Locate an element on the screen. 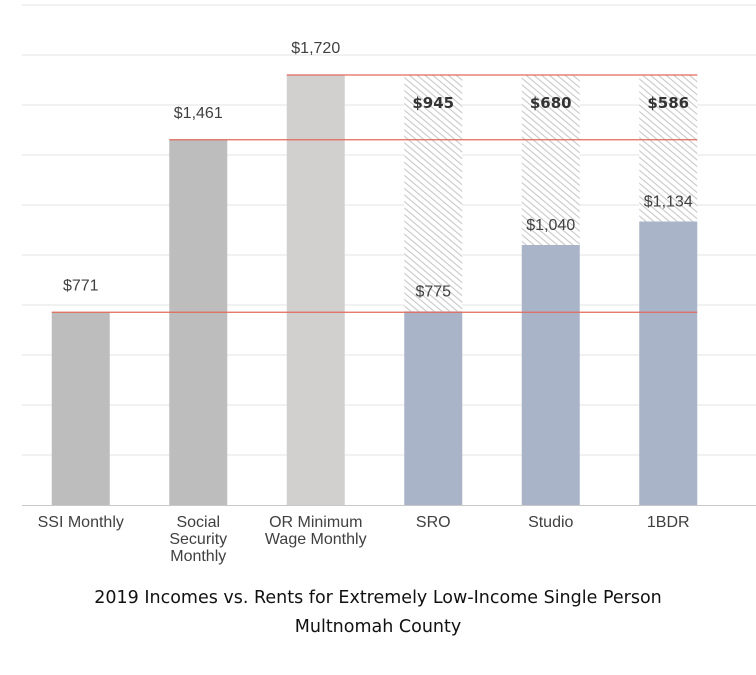 The height and width of the screenshot is (675, 756). gap-label: $945 is located at coordinates (433, 103).